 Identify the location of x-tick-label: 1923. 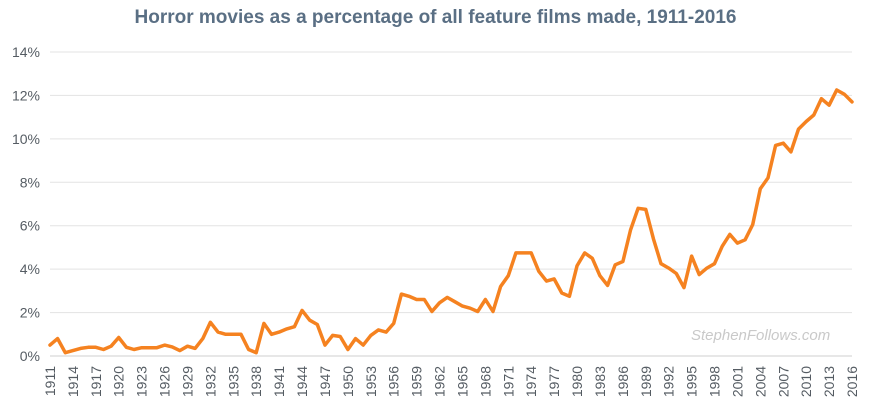
(142, 381).